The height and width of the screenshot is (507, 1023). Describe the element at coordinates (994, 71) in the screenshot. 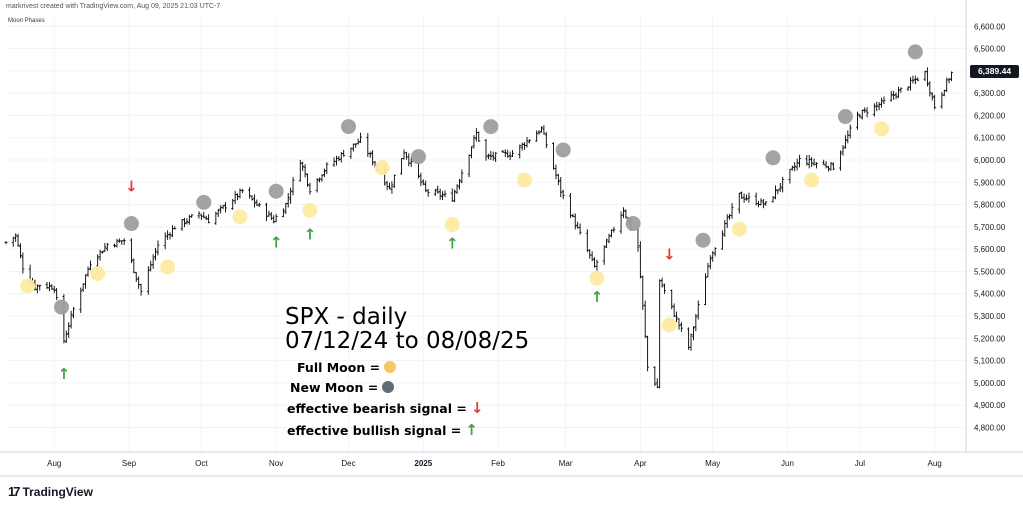

I see `last-price-tag: 6,389.44` at that location.